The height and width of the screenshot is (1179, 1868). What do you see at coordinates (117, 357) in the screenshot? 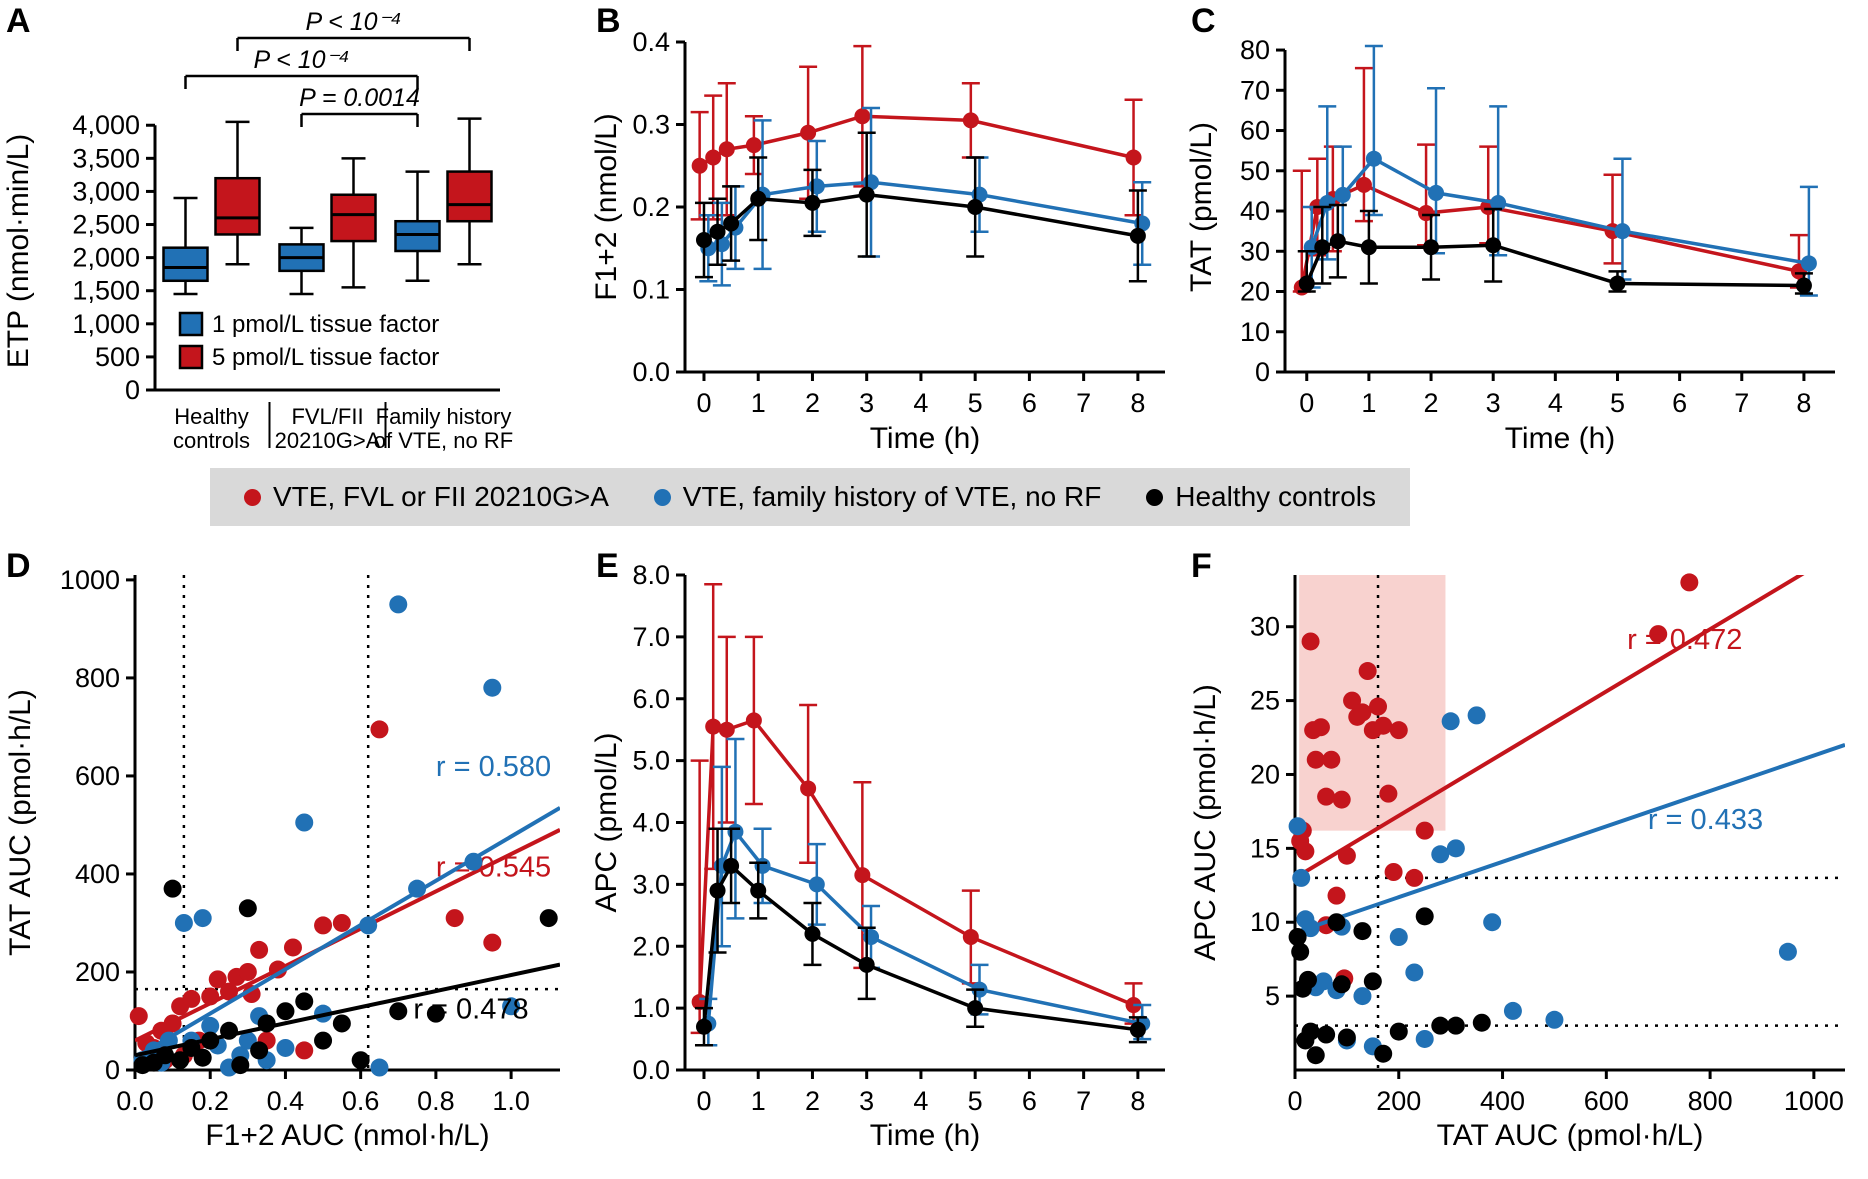
I see `svg-text: 500` at bounding box center [117, 357].